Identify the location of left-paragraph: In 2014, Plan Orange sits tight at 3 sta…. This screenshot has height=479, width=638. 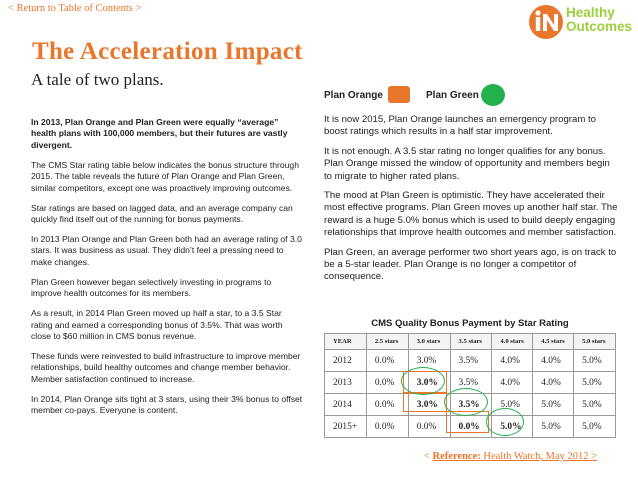
(167, 404).